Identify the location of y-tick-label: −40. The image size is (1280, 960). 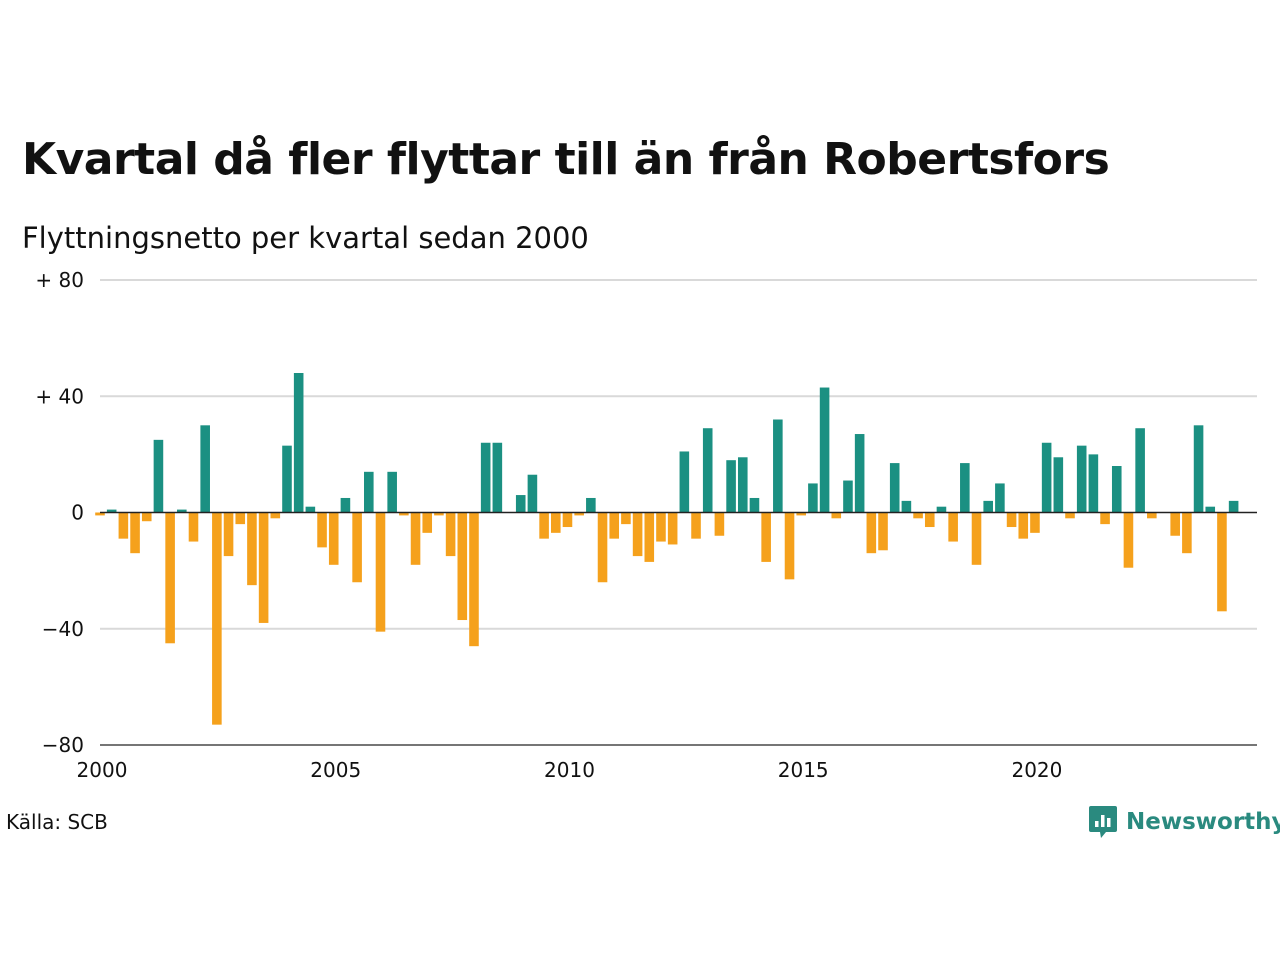
(63, 629).